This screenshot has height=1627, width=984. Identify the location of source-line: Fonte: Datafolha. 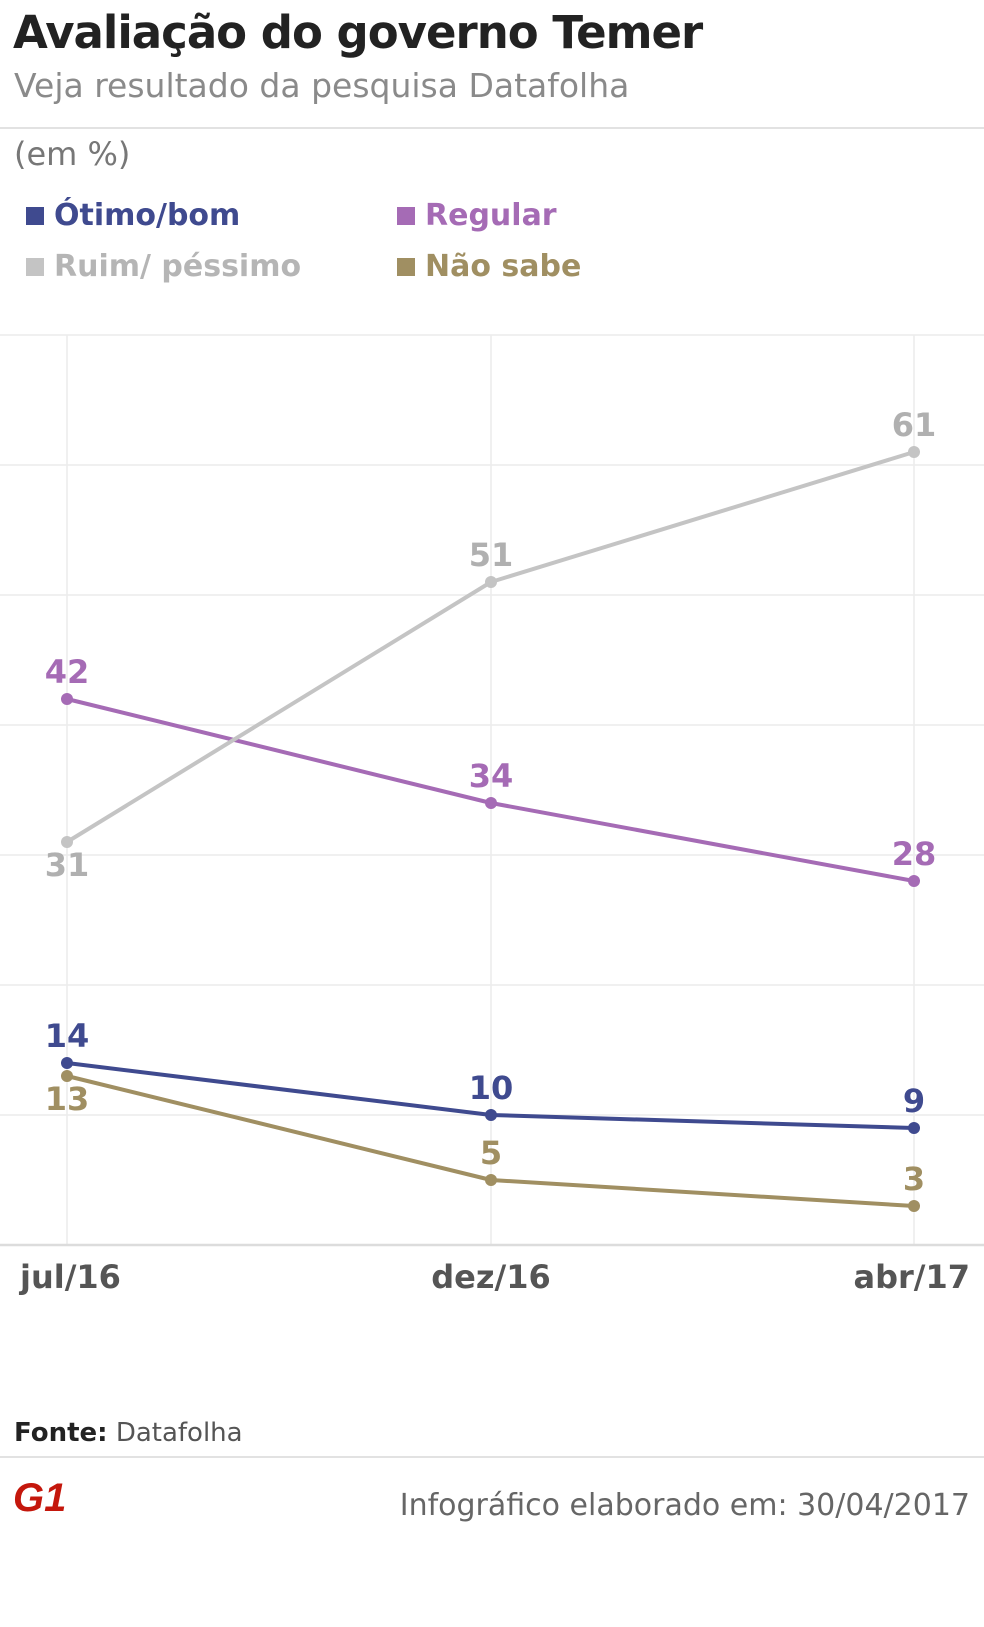
(128, 1433).